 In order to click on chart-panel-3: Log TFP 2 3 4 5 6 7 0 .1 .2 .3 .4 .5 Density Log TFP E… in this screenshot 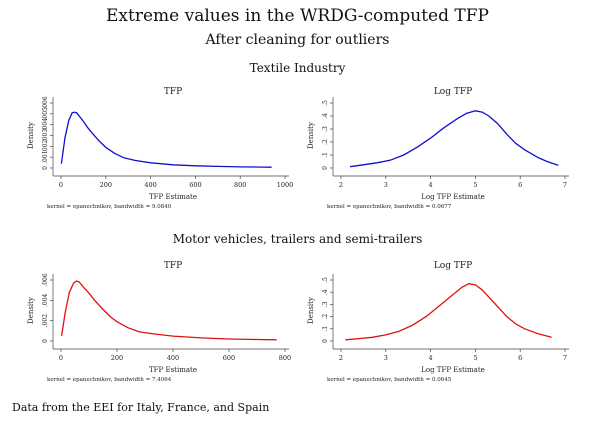, I will do `click(438, 322)`.